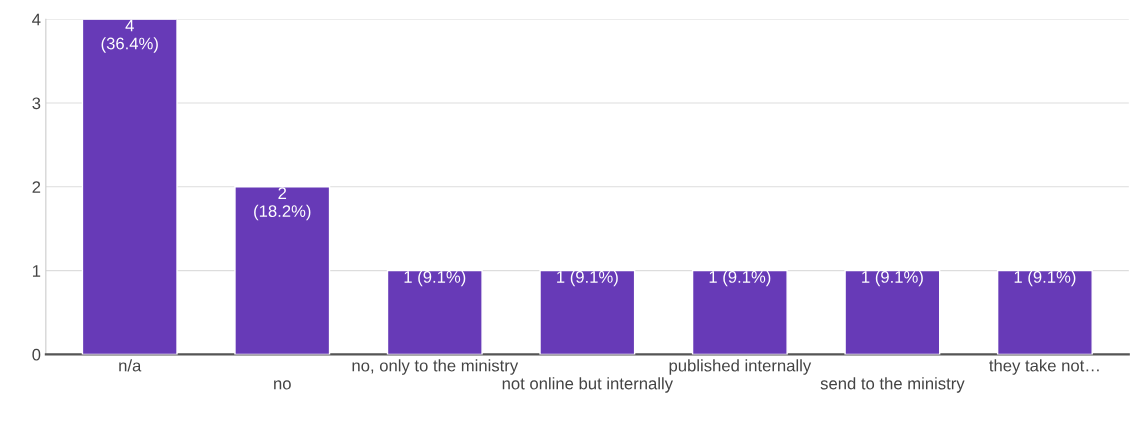 This screenshot has height=427, width=1146. I want to click on x-tick-label: no, only to the ministry, so click(435, 367).